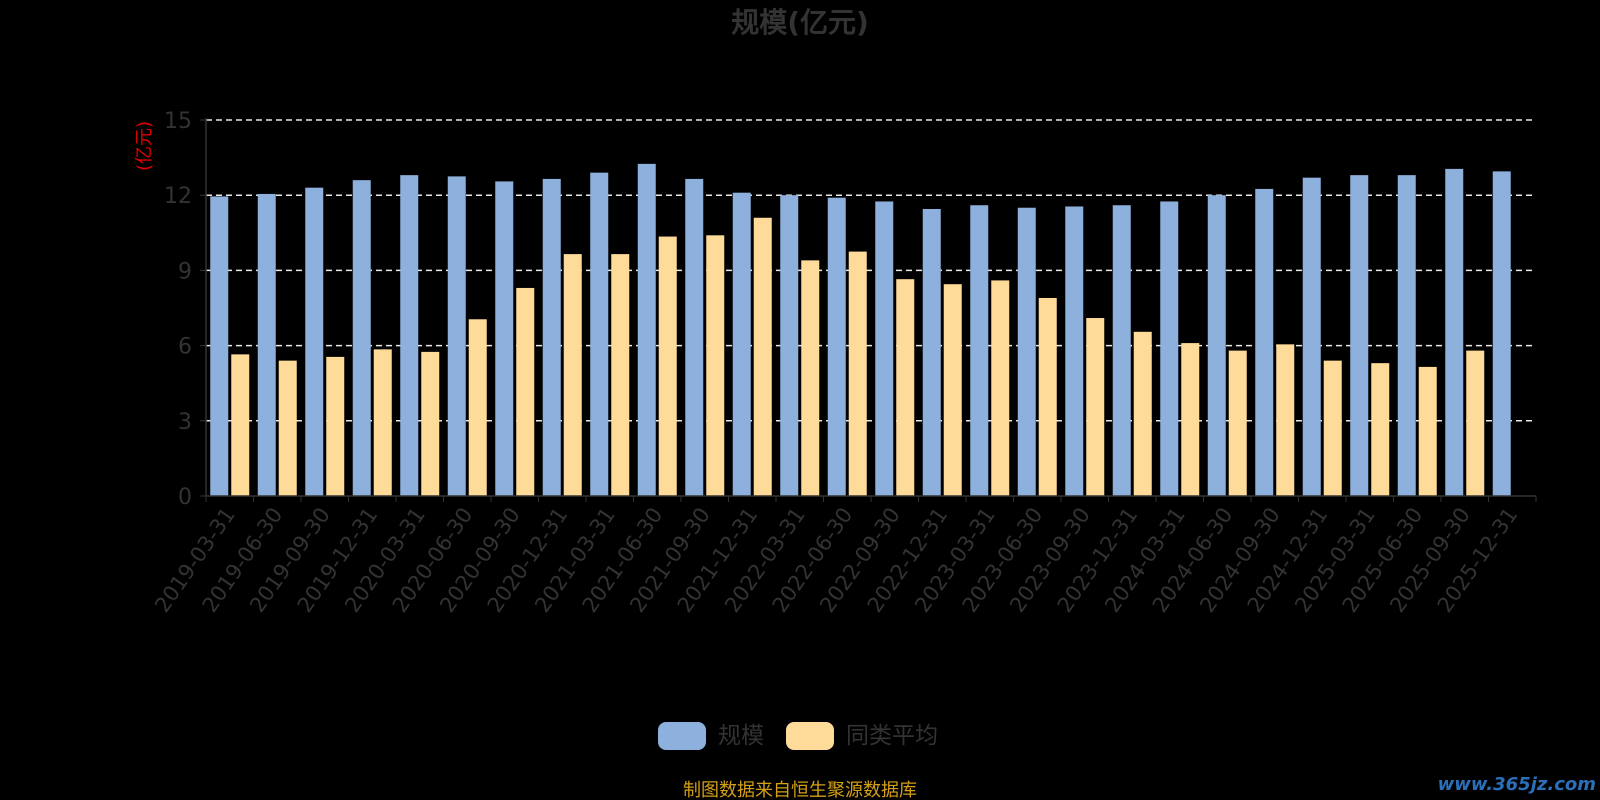  What do you see at coordinates (178, 121) in the screenshot?
I see `y-tick-label: 15` at bounding box center [178, 121].